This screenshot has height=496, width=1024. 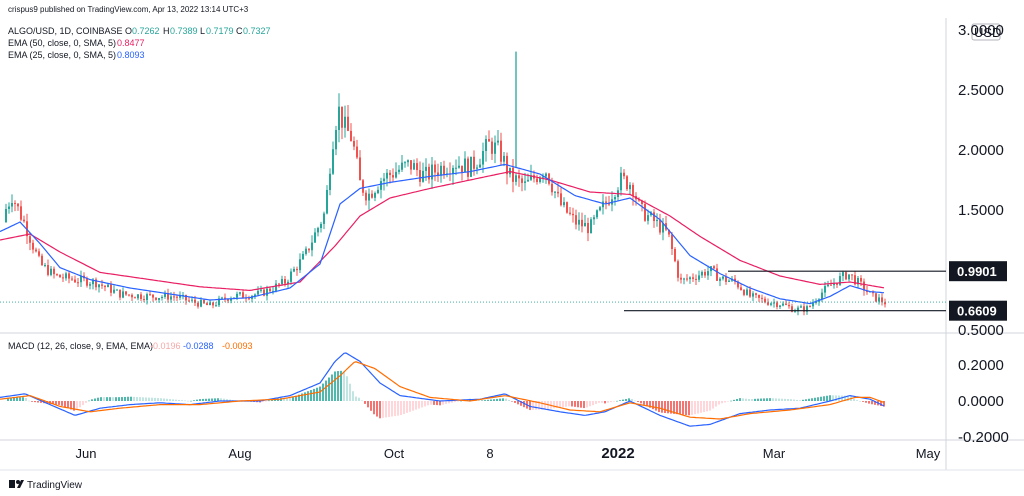 What do you see at coordinates (184, 31) in the screenshot?
I see `ohlc-high-value: 0.7389` at bounding box center [184, 31].